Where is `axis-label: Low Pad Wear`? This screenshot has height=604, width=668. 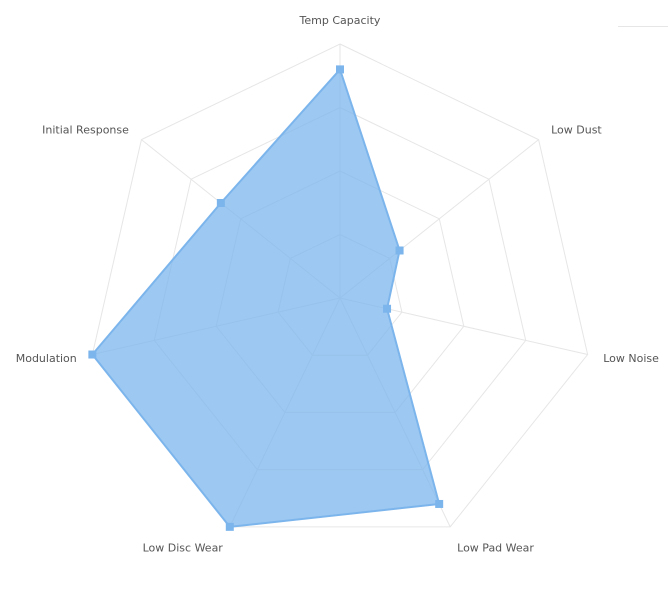
axis-label: Low Pad Wear is located at coordinates (495, 547).